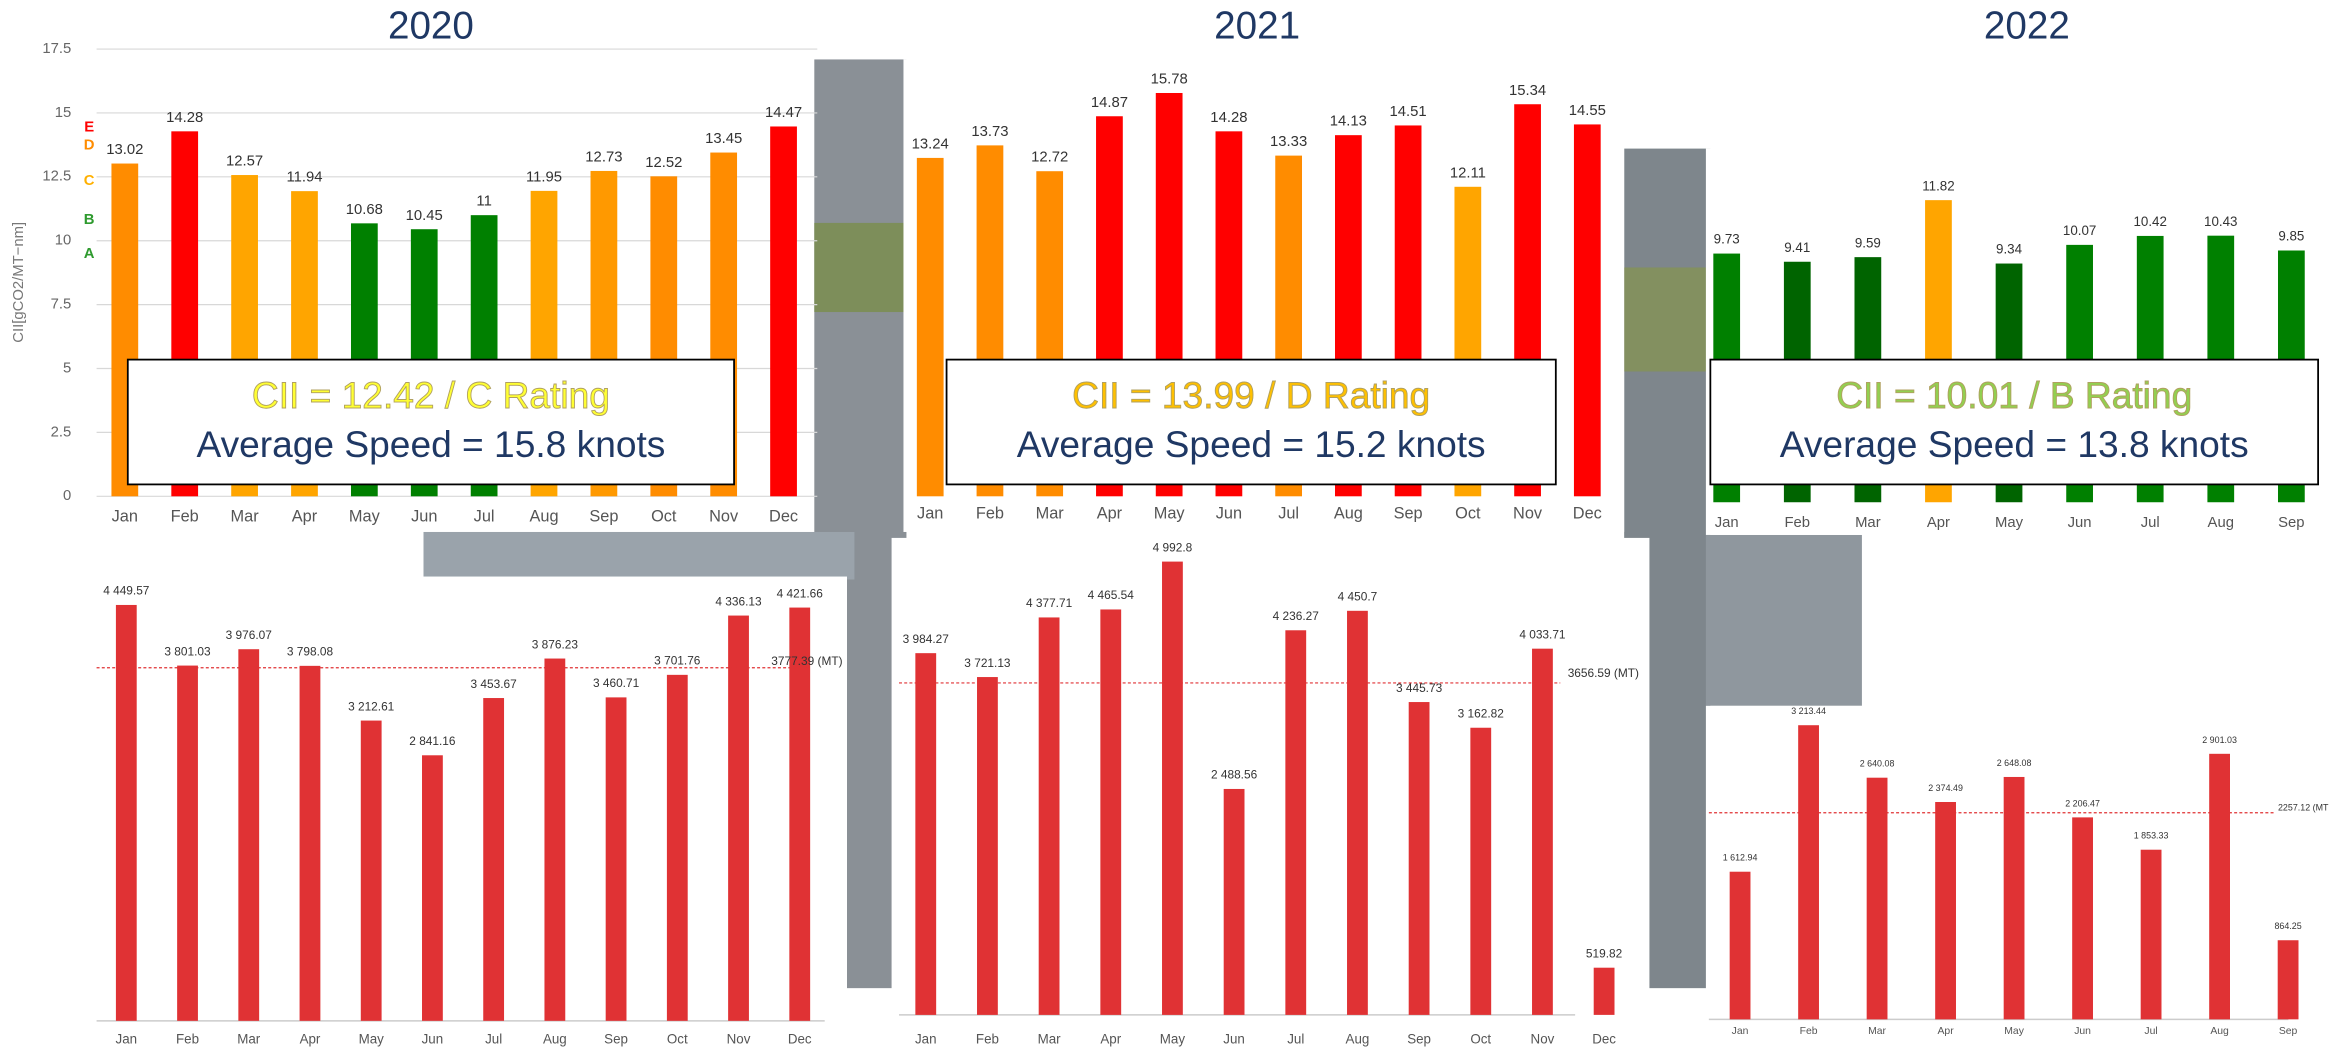  I want to click on data-label: 4 236.27, so click(1296, 616).